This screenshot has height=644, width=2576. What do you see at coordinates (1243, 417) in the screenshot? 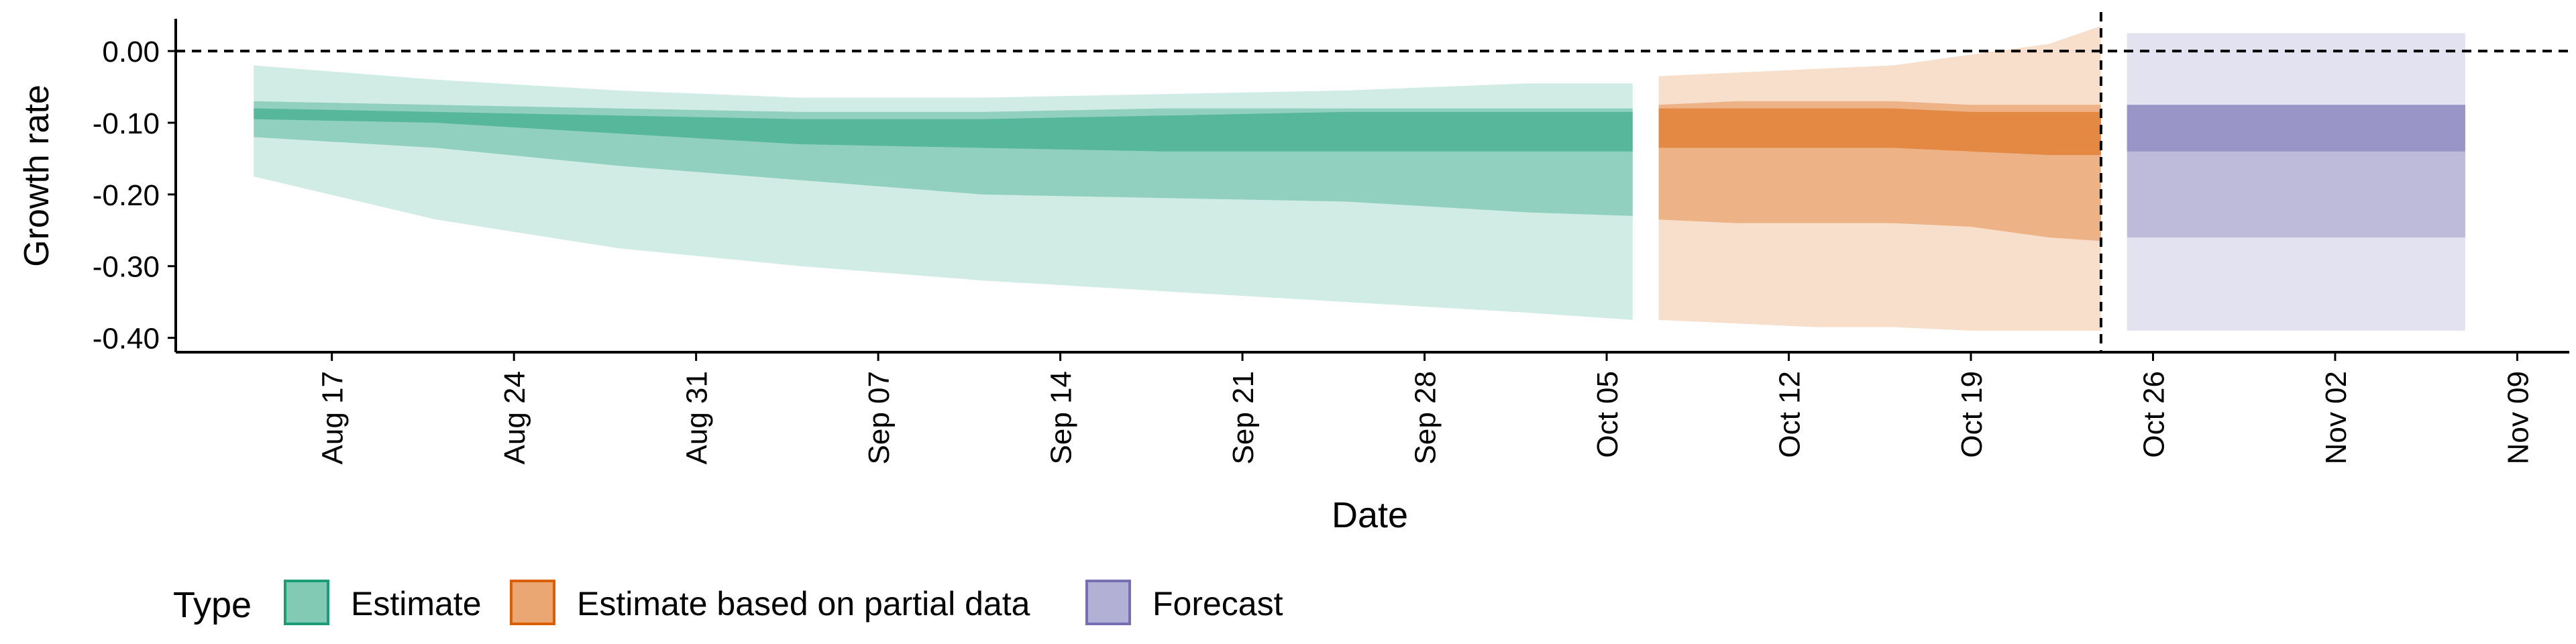
I see `x-tick-label: Sep 21` at bounding box center [1243, 417].